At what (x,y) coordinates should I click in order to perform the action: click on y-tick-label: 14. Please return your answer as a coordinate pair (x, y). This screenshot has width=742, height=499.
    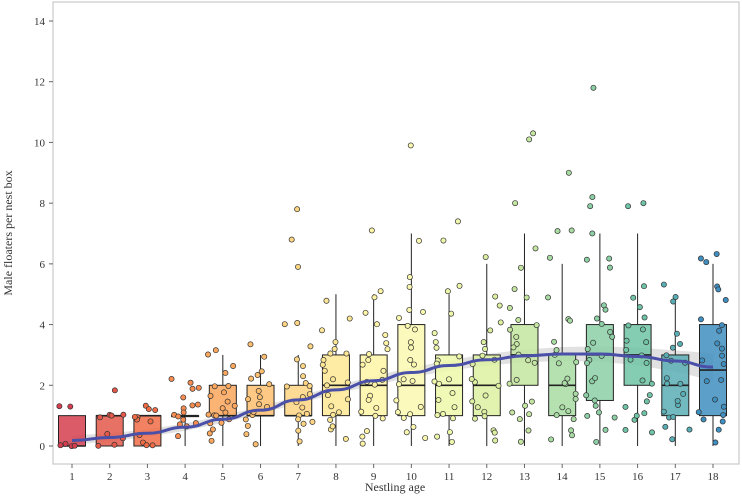
    Looking at the image, I should click on (40, 22).